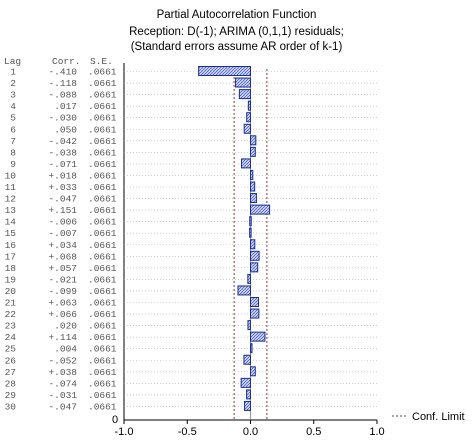 The image size is (473, 443). Describe the element at coordinates (62, 72) in the screenshot. I see `corr-label: -.410` at that location.